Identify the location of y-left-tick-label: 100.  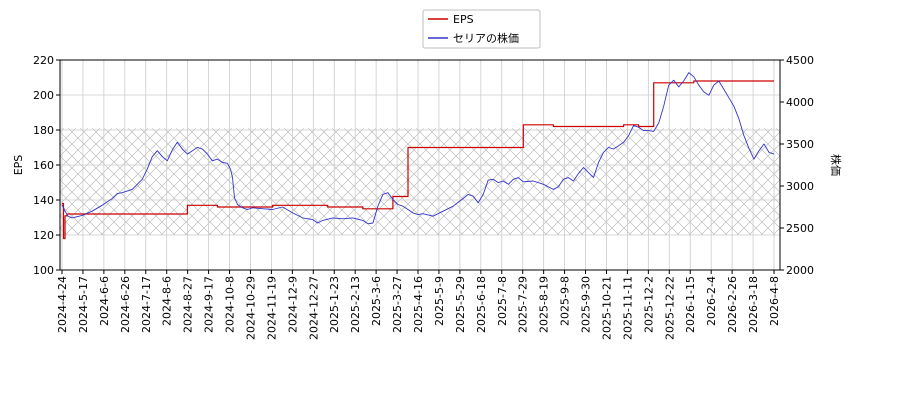
(43, 270).